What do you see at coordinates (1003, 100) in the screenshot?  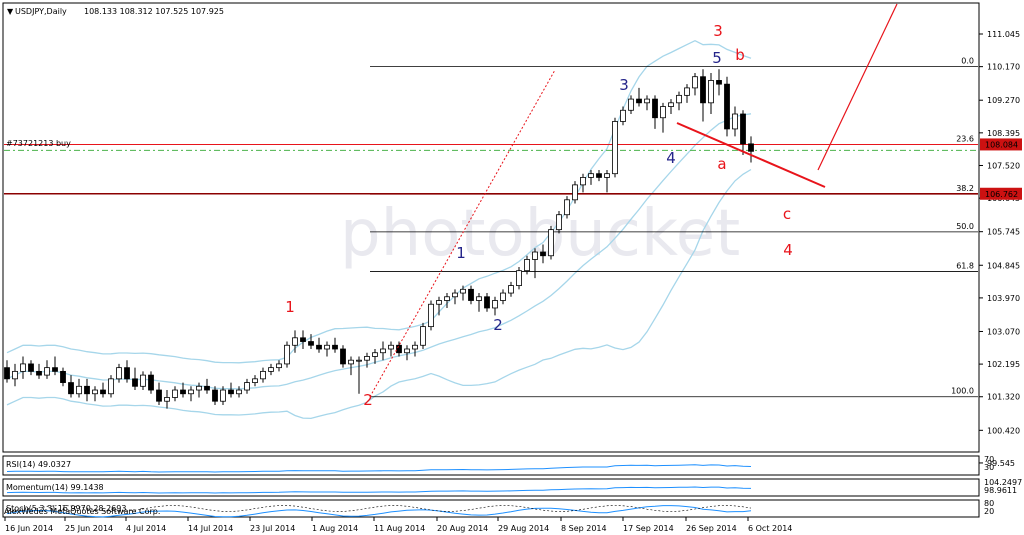 I see `price-tick-label: 109.270` at bounding box center [1003, 100].